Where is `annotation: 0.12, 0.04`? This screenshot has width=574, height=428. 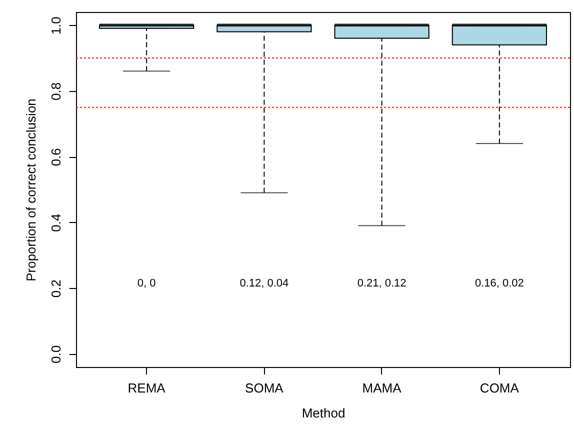 annotation: 0.12, 0.04 is located at coordinates (264, 284).